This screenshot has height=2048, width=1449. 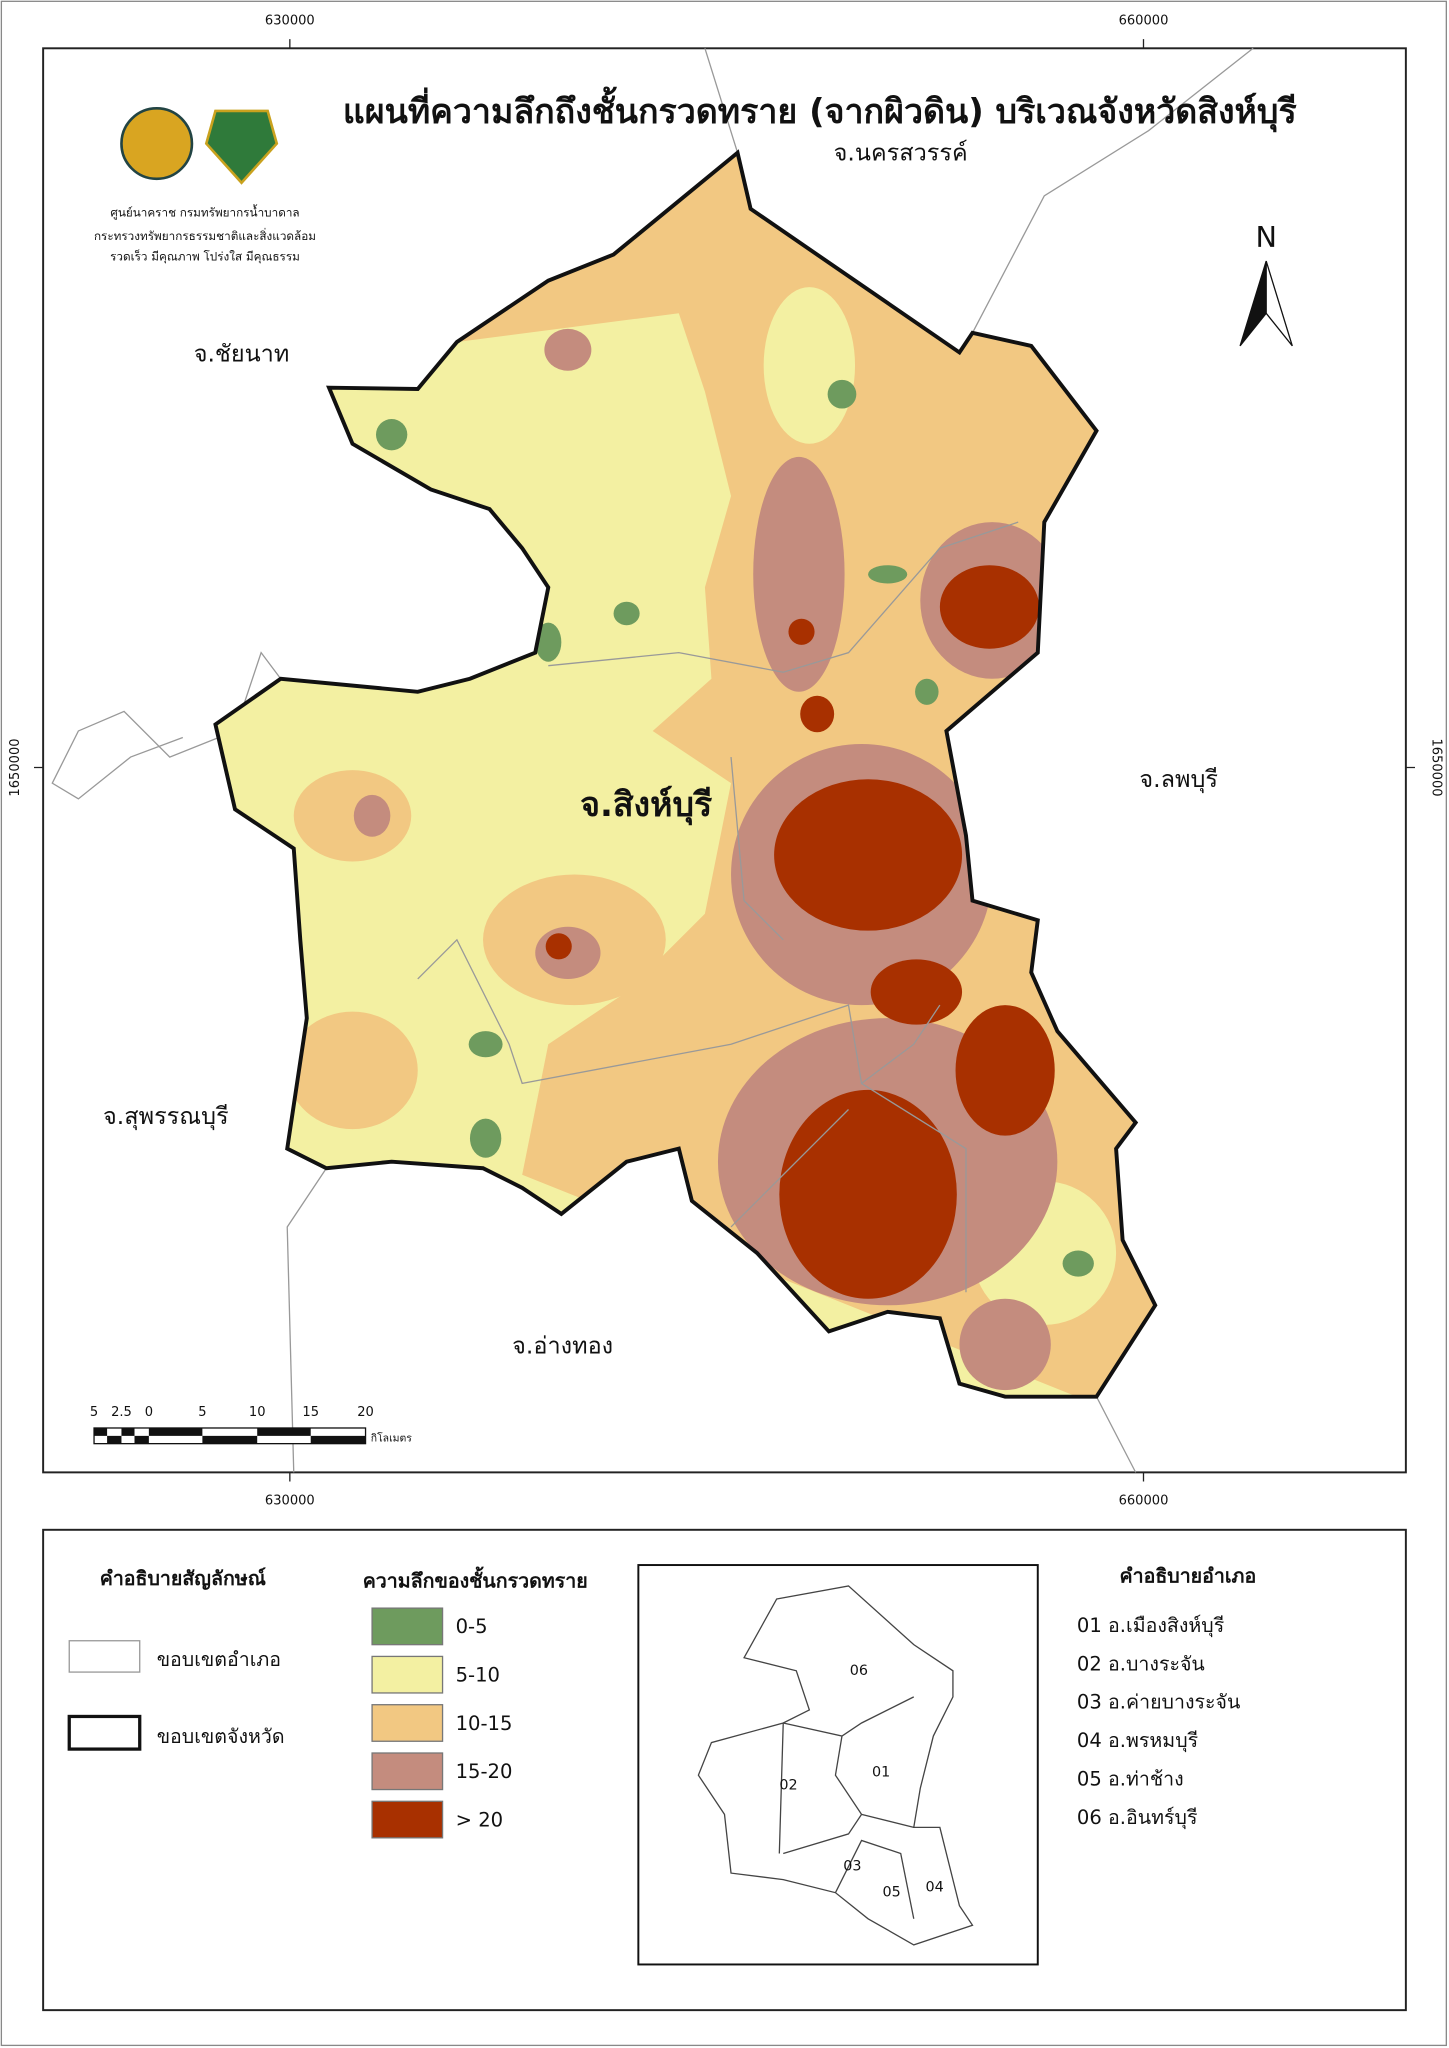 What do you see at coordinates (365, 1412) in the screenshot?
I see `scale-label: 20` at bounding box center [365, 1412].